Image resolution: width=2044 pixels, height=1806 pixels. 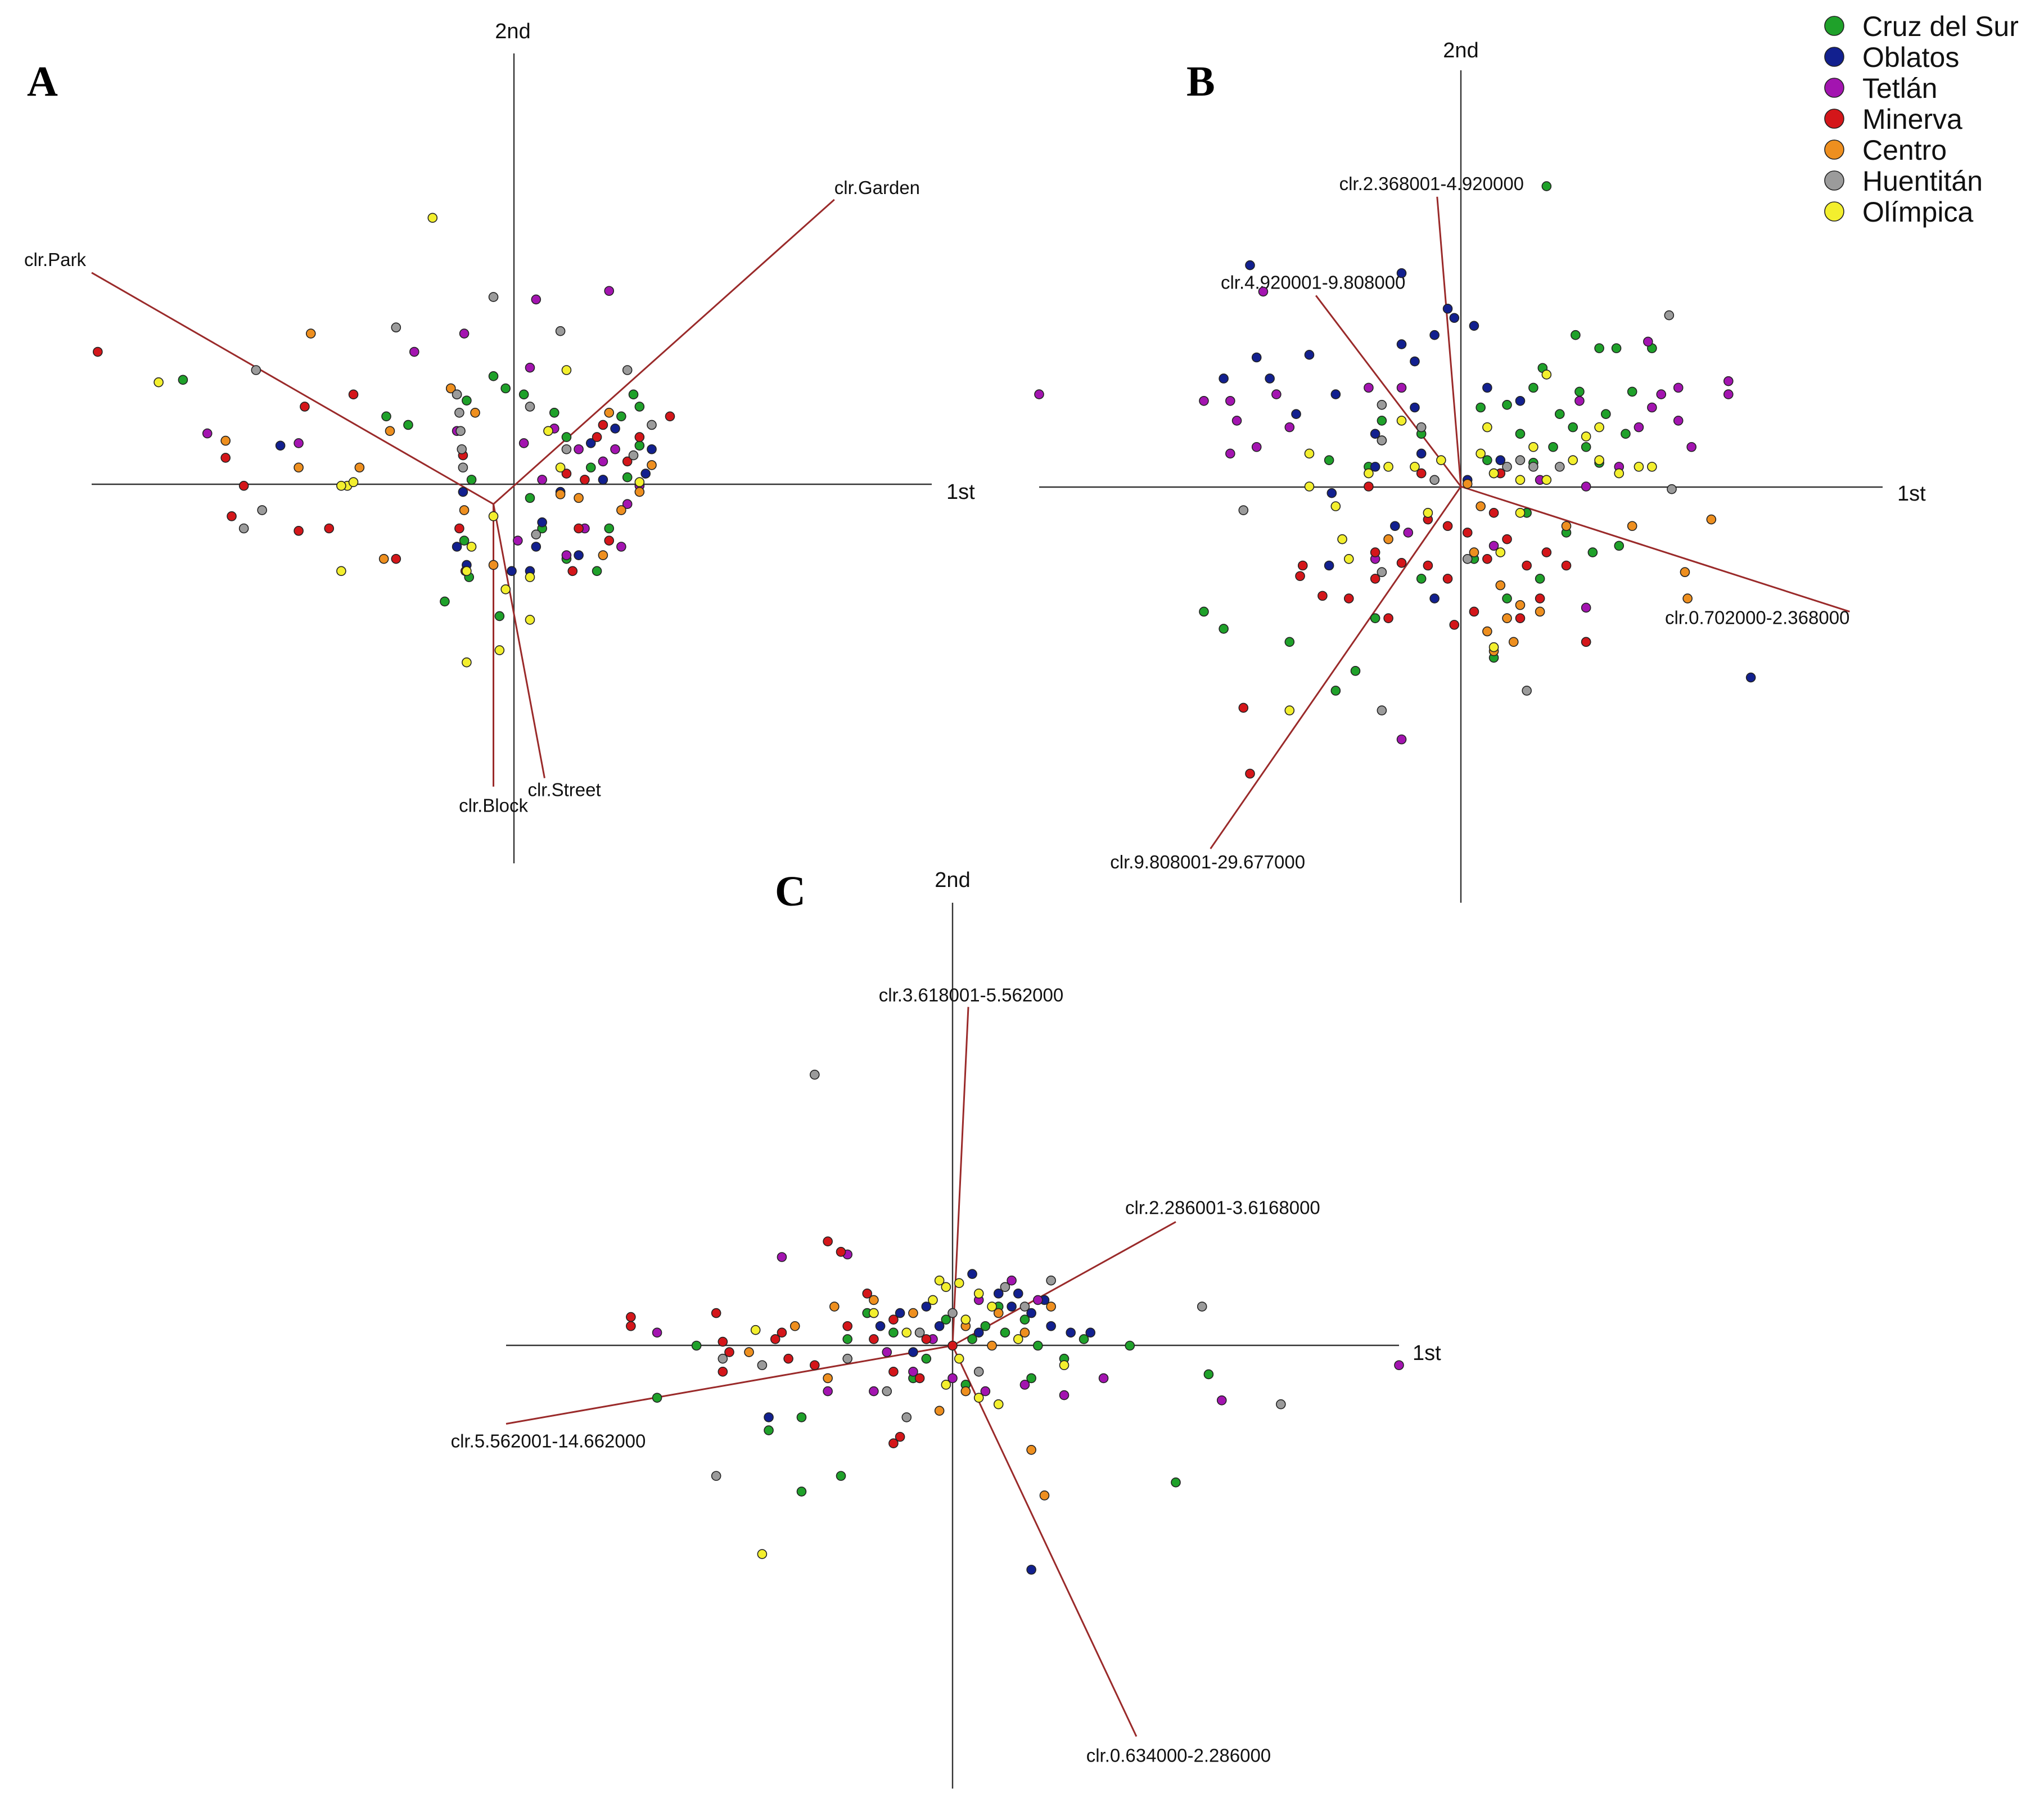 What do you see at coordinates (1471, 543) in the screenshot?
I see `series-olimpica` at bounding box center [1471, 543].